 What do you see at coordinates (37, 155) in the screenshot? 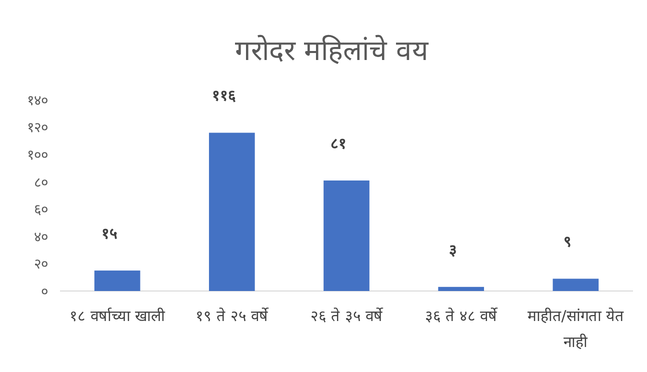
I see `y-tick-label: १००` at bounding box center [37, 155].